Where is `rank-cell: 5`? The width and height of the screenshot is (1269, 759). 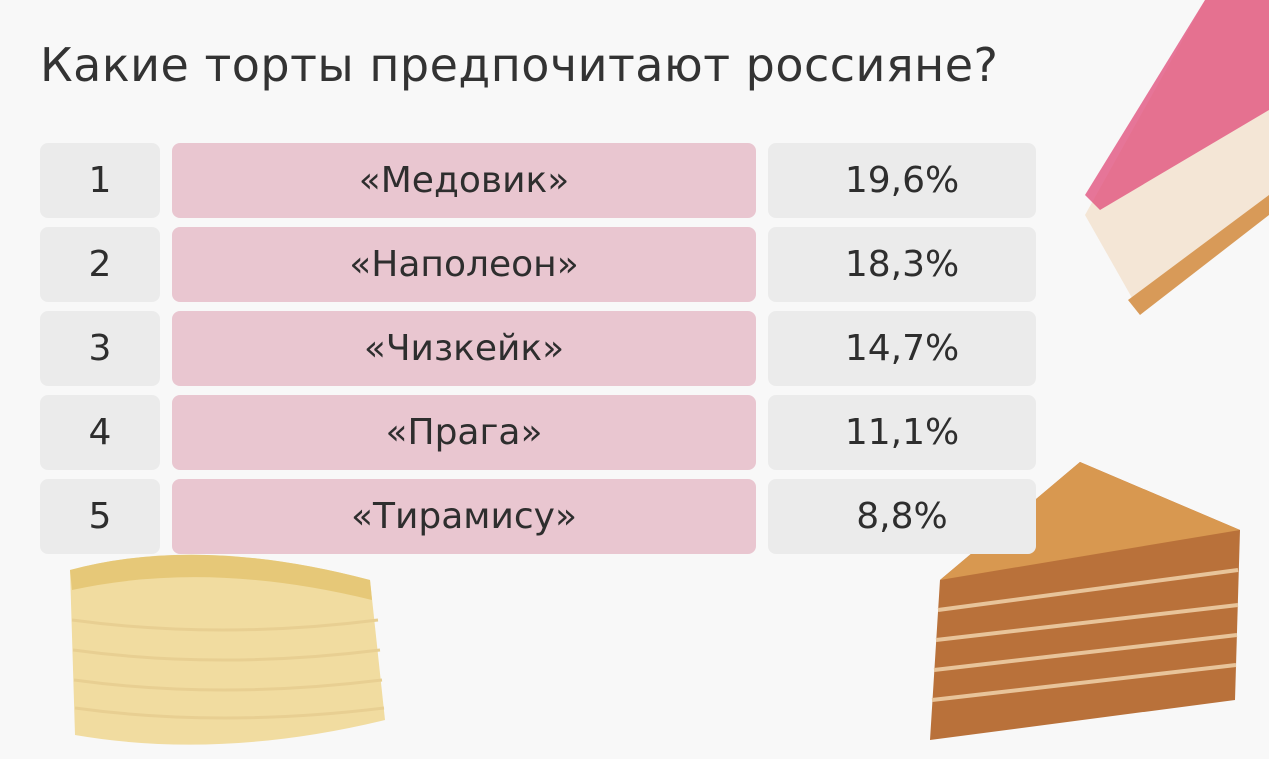 rank-cell: 5 is located at coordinates (100, 516).